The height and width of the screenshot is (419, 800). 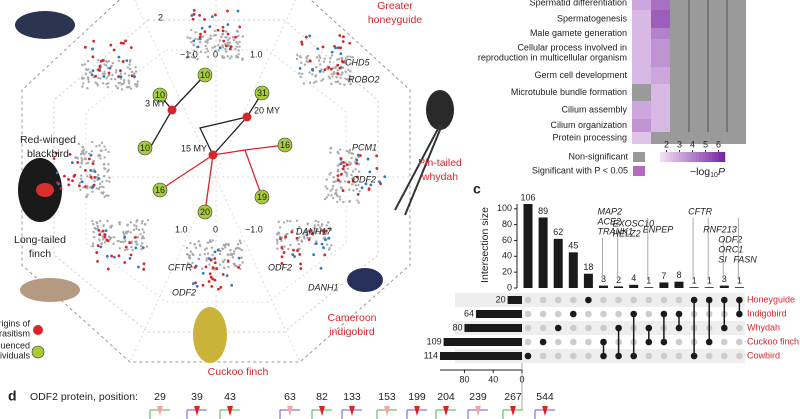 I want to click on panel-label: d, so click(x=12, y=396).